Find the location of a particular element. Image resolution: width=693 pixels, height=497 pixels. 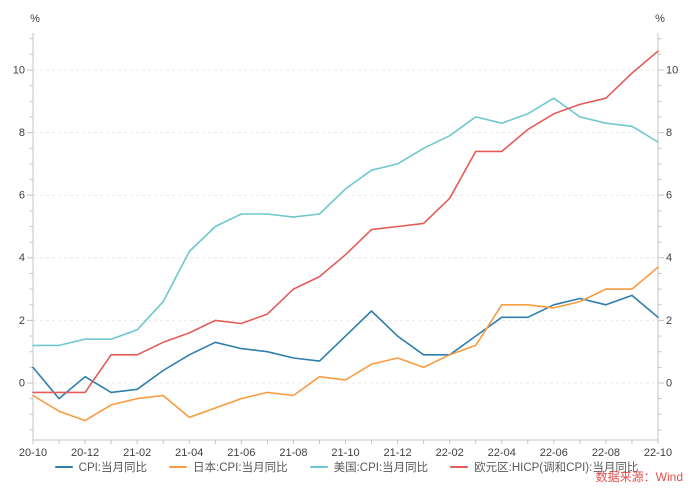

y-tick-label-right: 2 is located at coordinates (669, 321).